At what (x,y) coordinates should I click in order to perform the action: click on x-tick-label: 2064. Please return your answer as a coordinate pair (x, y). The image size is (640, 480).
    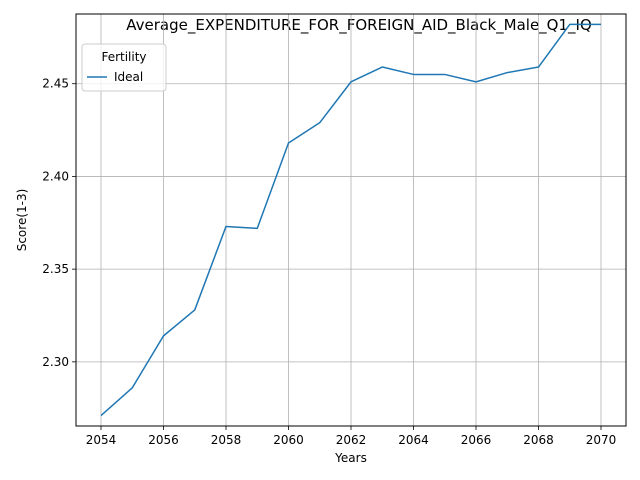
    Looking at the image, I should click on (413, 440).